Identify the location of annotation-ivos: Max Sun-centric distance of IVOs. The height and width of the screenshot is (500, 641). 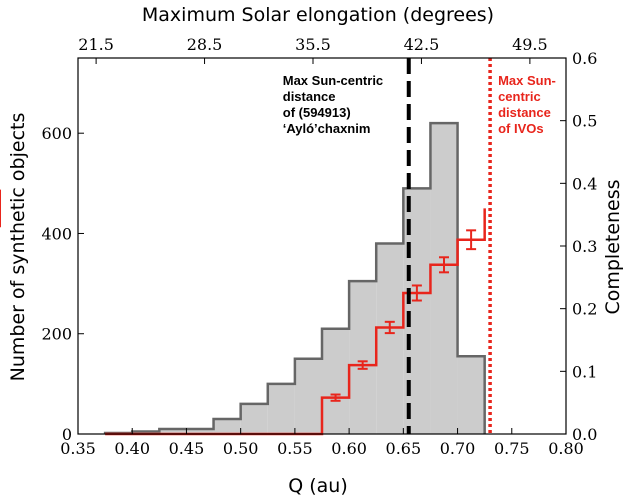
(527, 104).